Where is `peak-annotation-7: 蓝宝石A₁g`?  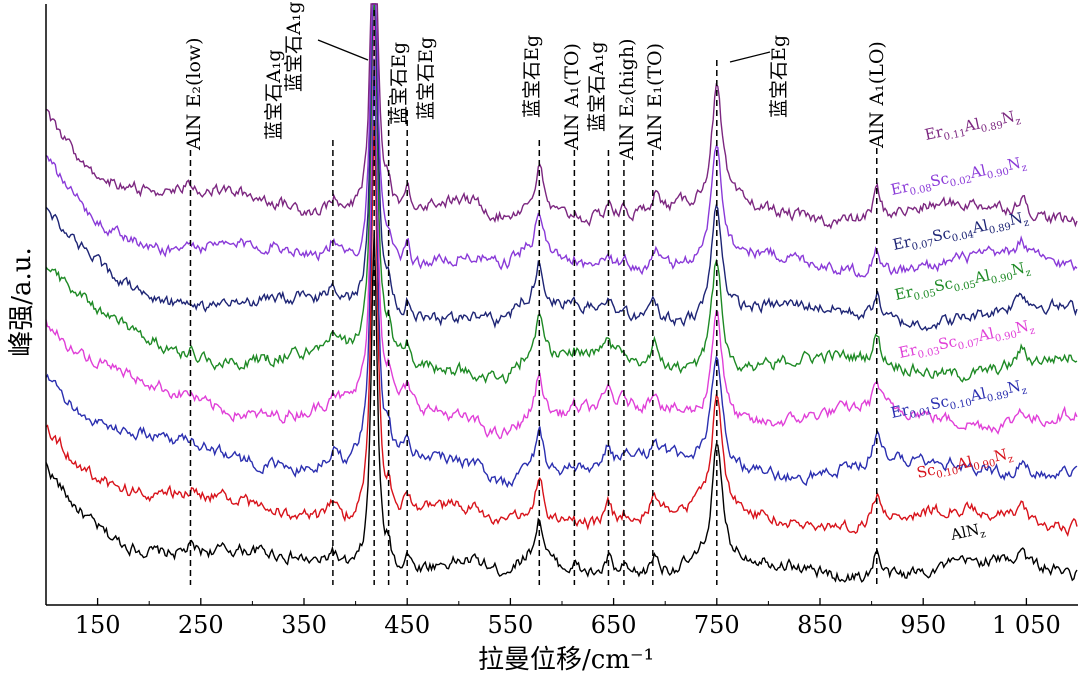 peak-annotation-7: 蓝宝石A₁g is located at coordinates (597, 86).